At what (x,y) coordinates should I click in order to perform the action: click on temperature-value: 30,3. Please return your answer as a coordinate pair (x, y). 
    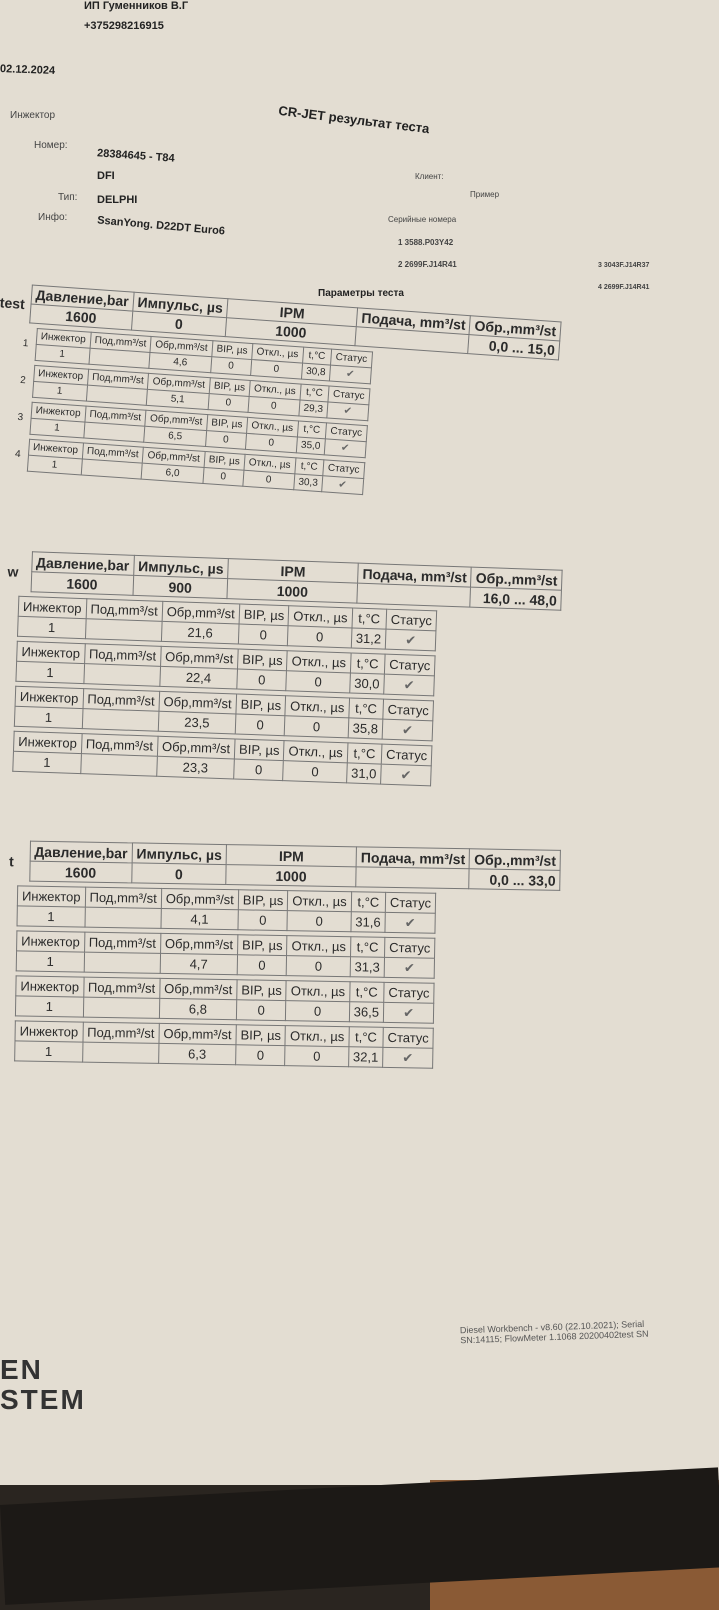
    Looking at the image, I should click on (308, 482).